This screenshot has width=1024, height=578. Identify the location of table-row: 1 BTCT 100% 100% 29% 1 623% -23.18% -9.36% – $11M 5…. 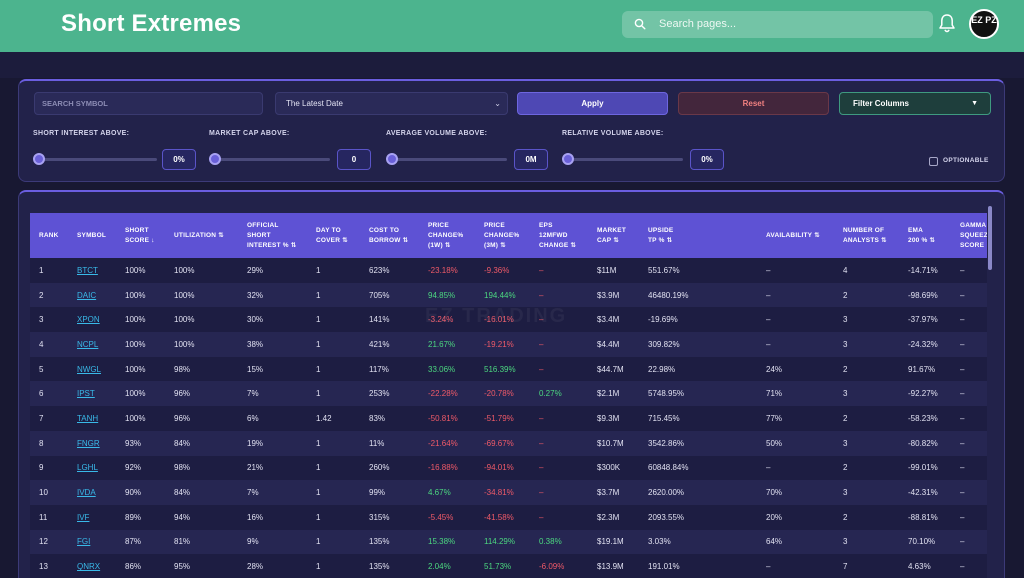
(508, 270).